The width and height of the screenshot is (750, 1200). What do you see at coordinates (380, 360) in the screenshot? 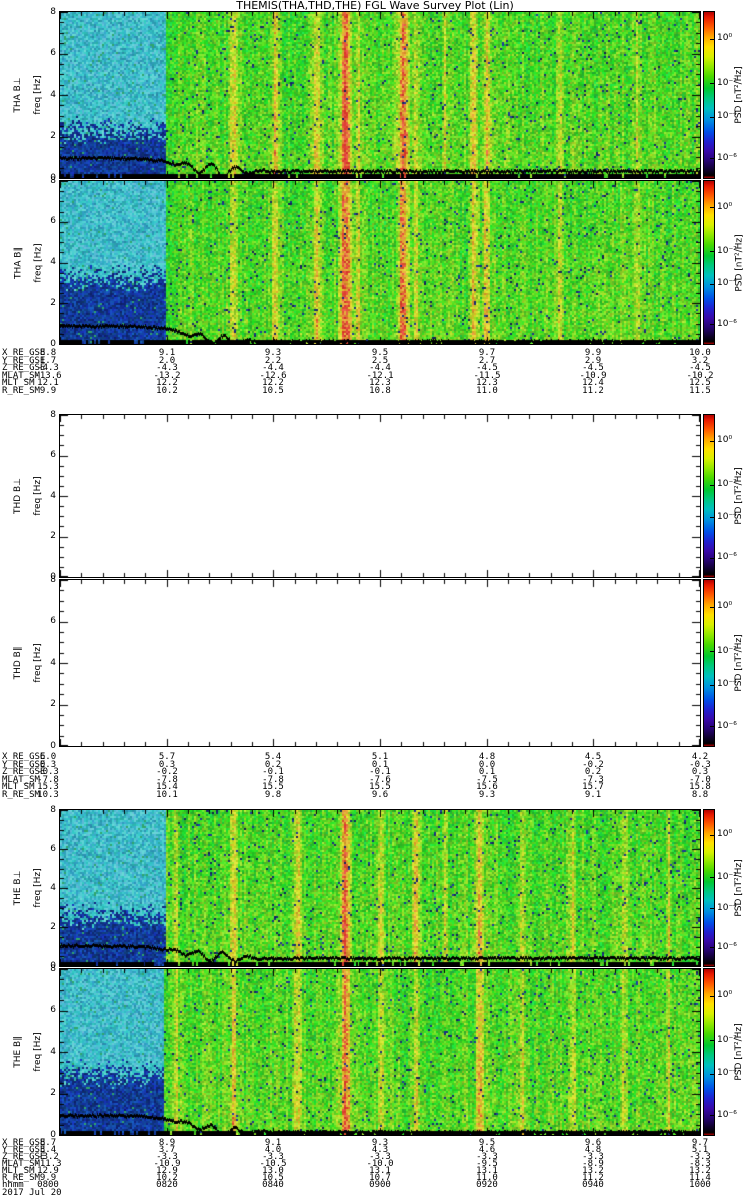
I see `eph-value: 2.5` at bounding box center [380, 360].